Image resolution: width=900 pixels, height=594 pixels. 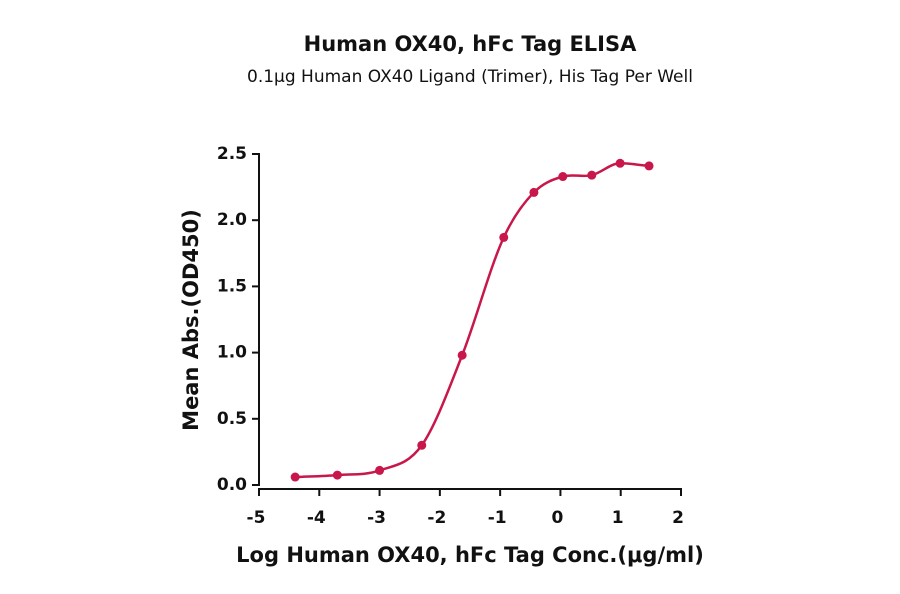 What do you see at coordinates (232, 220) in the screenshot?
I see `y-tick-label: 2.0` at bounding box center [232, 220].